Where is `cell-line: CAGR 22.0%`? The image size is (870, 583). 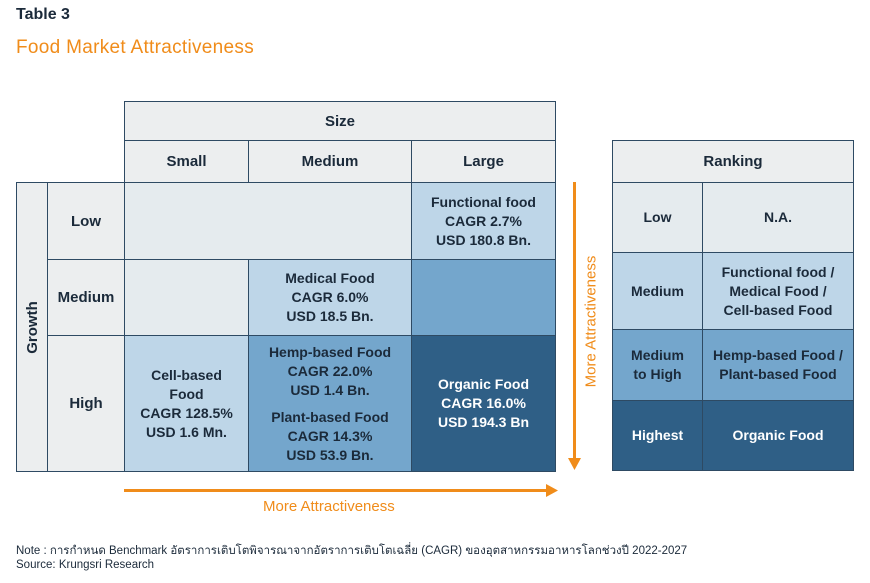
cell-line: CAGR 22.0% is located at coordinates (330, 370).